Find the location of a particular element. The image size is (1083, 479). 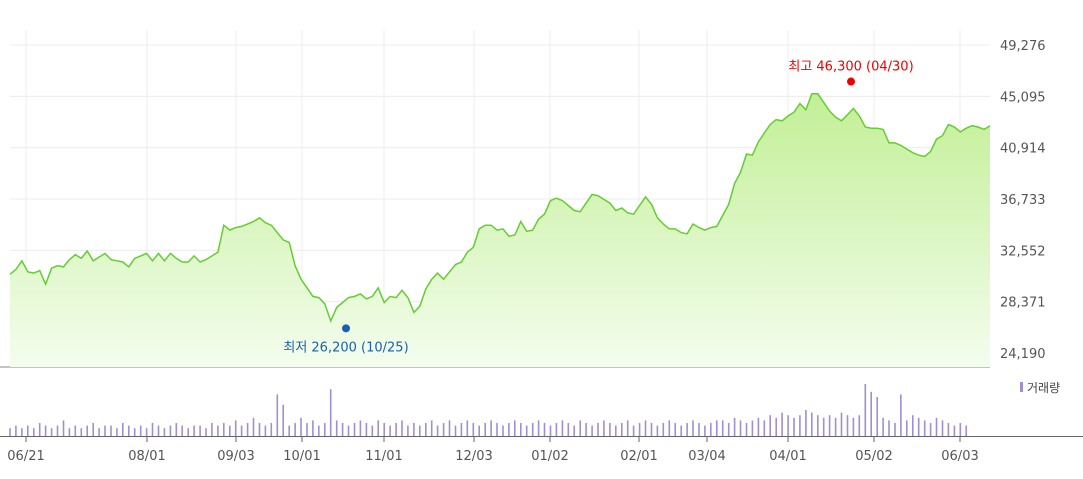

low-marker is located at coordinates (346, 328).